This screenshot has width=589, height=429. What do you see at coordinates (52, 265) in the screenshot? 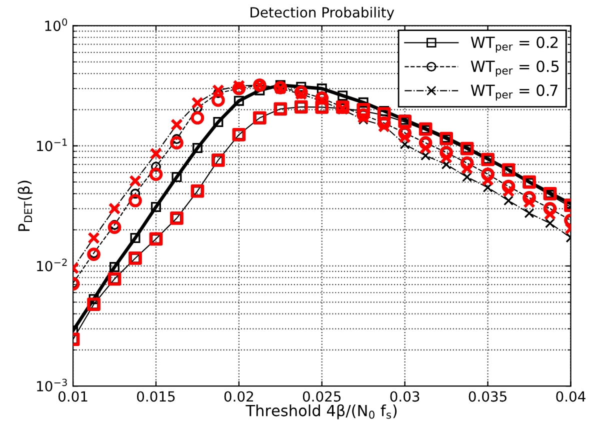
I see `y-tick-label: 10$^{−2}$` at bounding box center [52, 265].